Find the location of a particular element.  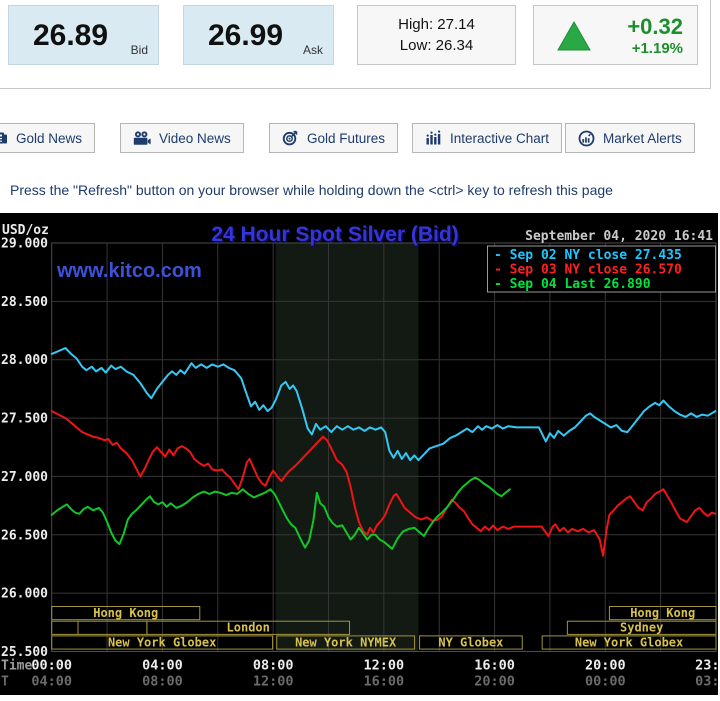

kitco-watermark: www.kitco.com is located at coordinates (129, 271).